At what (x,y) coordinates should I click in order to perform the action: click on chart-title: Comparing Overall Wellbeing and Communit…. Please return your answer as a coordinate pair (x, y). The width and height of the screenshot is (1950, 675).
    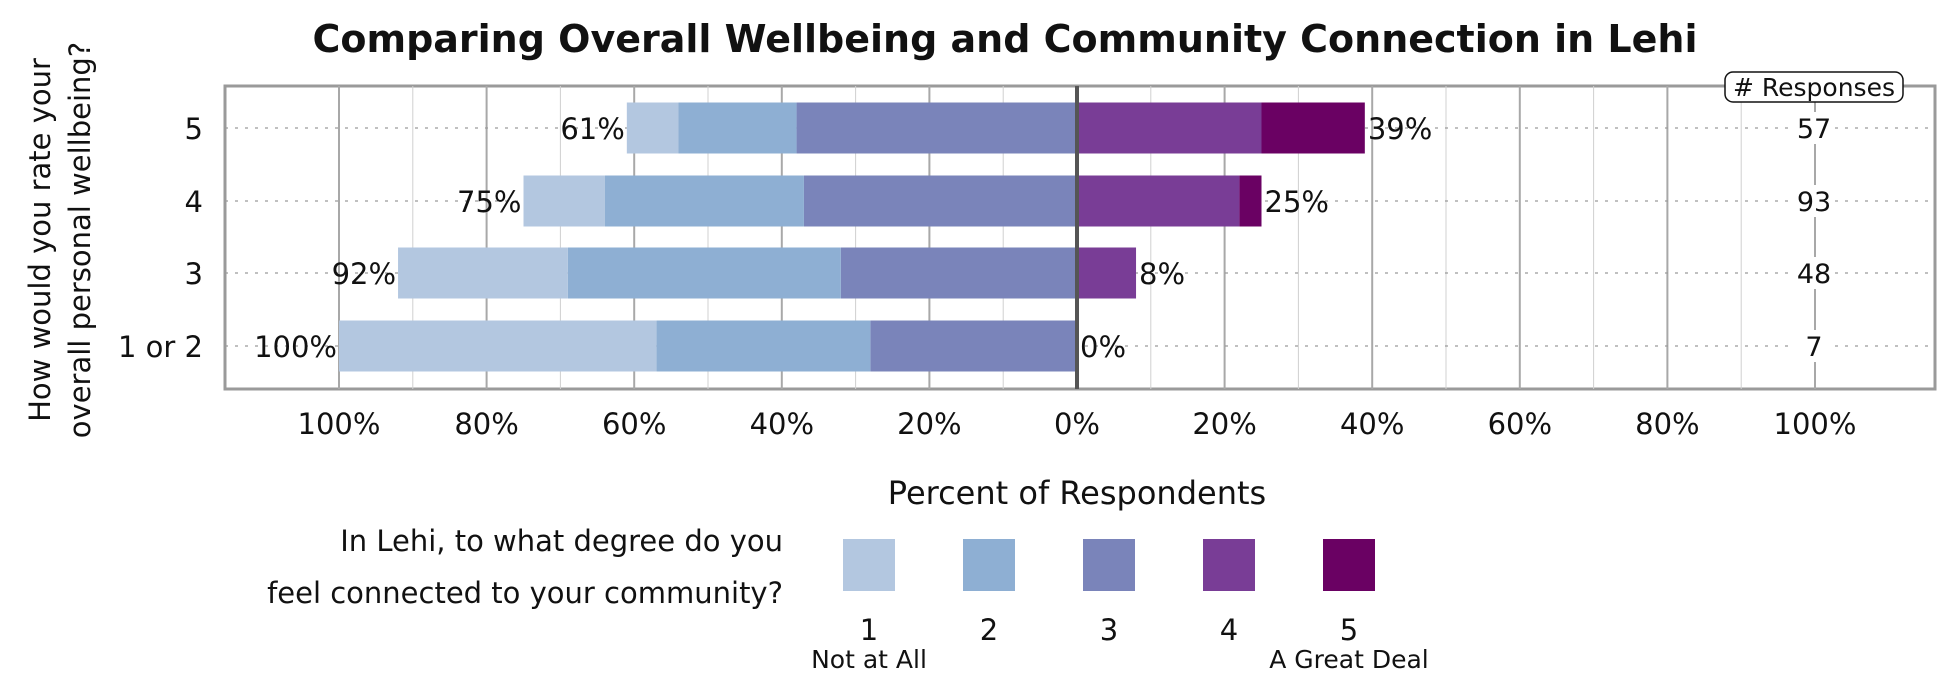
    Looking at the image, I should click on (1004, 39).